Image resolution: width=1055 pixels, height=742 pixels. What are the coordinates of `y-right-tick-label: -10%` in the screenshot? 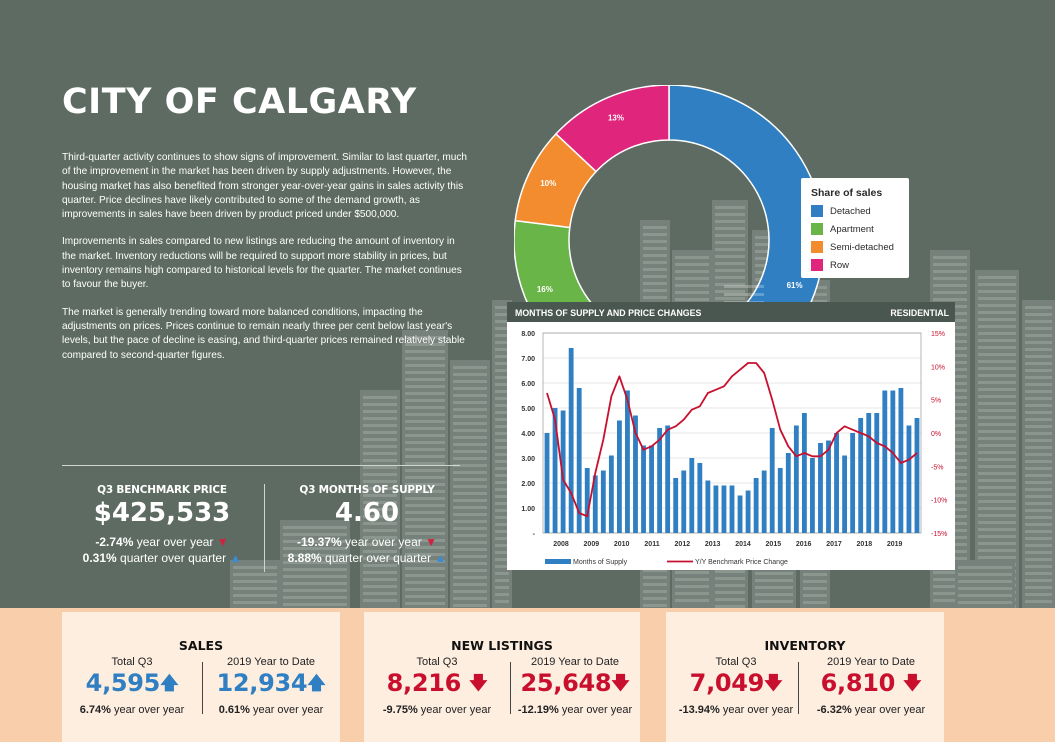 It's located at (939, 501).